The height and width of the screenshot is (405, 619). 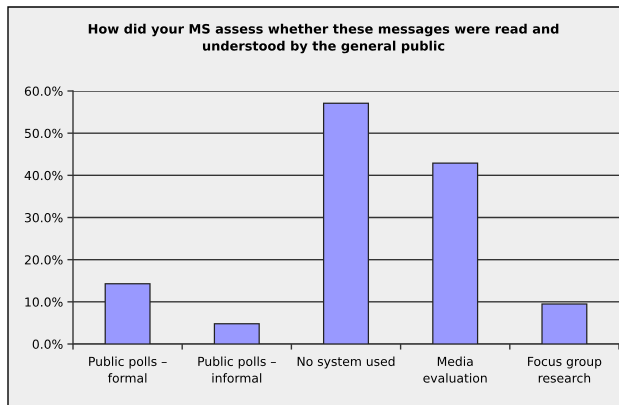 What do you see at coordinates (43, 260) in the screenshot?
I see `y-tick-label: 20.0%` at bounding box center [43, 260].